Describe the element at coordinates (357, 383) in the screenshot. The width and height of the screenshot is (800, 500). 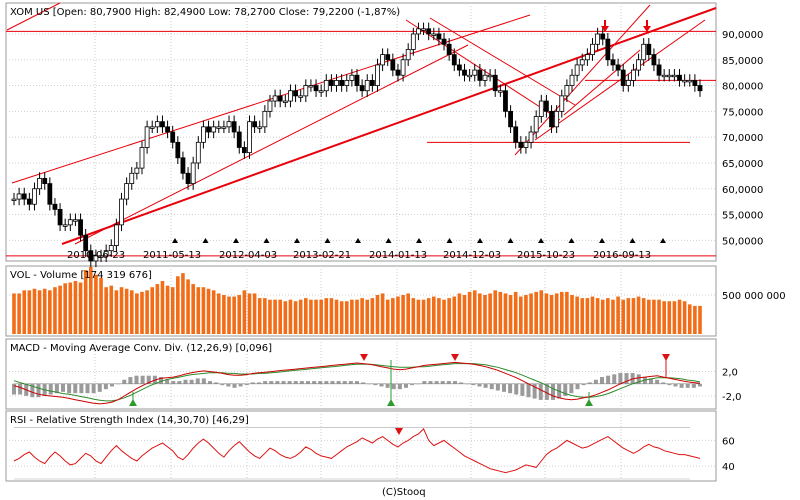
I see `macd-line` at that location.